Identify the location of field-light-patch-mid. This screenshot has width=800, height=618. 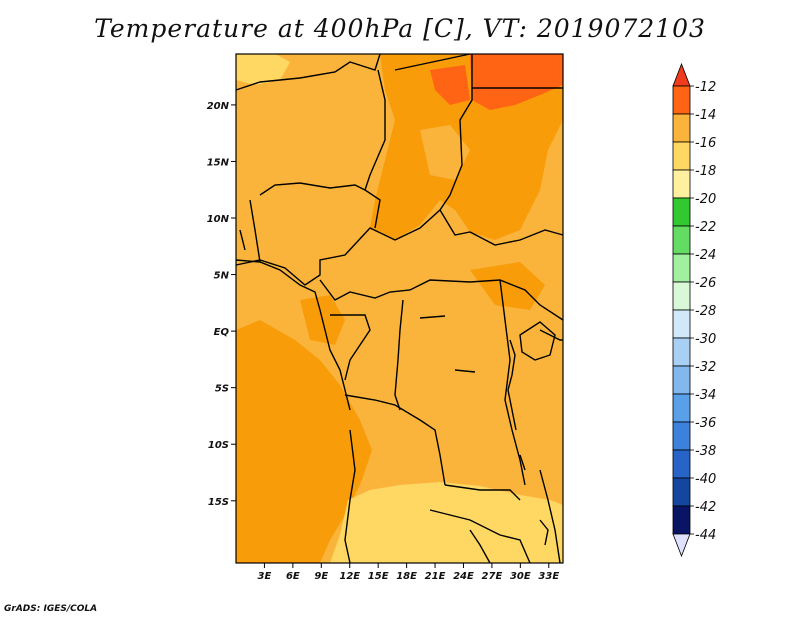
(445, 152).